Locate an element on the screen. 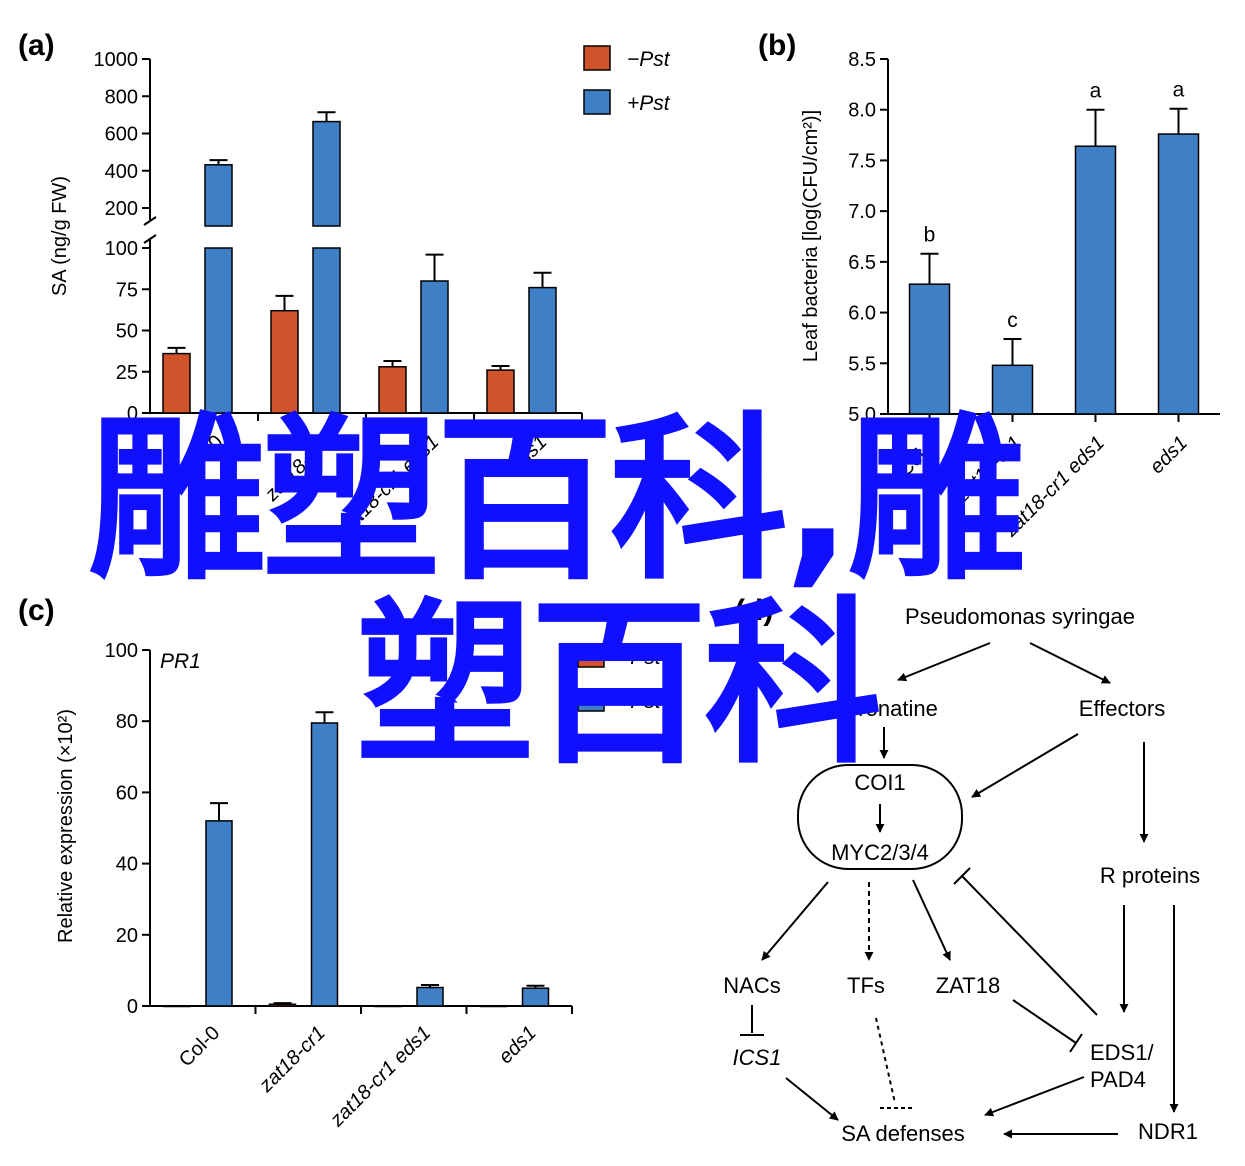 This screenshot has height=1166, width=1245. y-tick-label: 80 is located at coordinates (127, 722).